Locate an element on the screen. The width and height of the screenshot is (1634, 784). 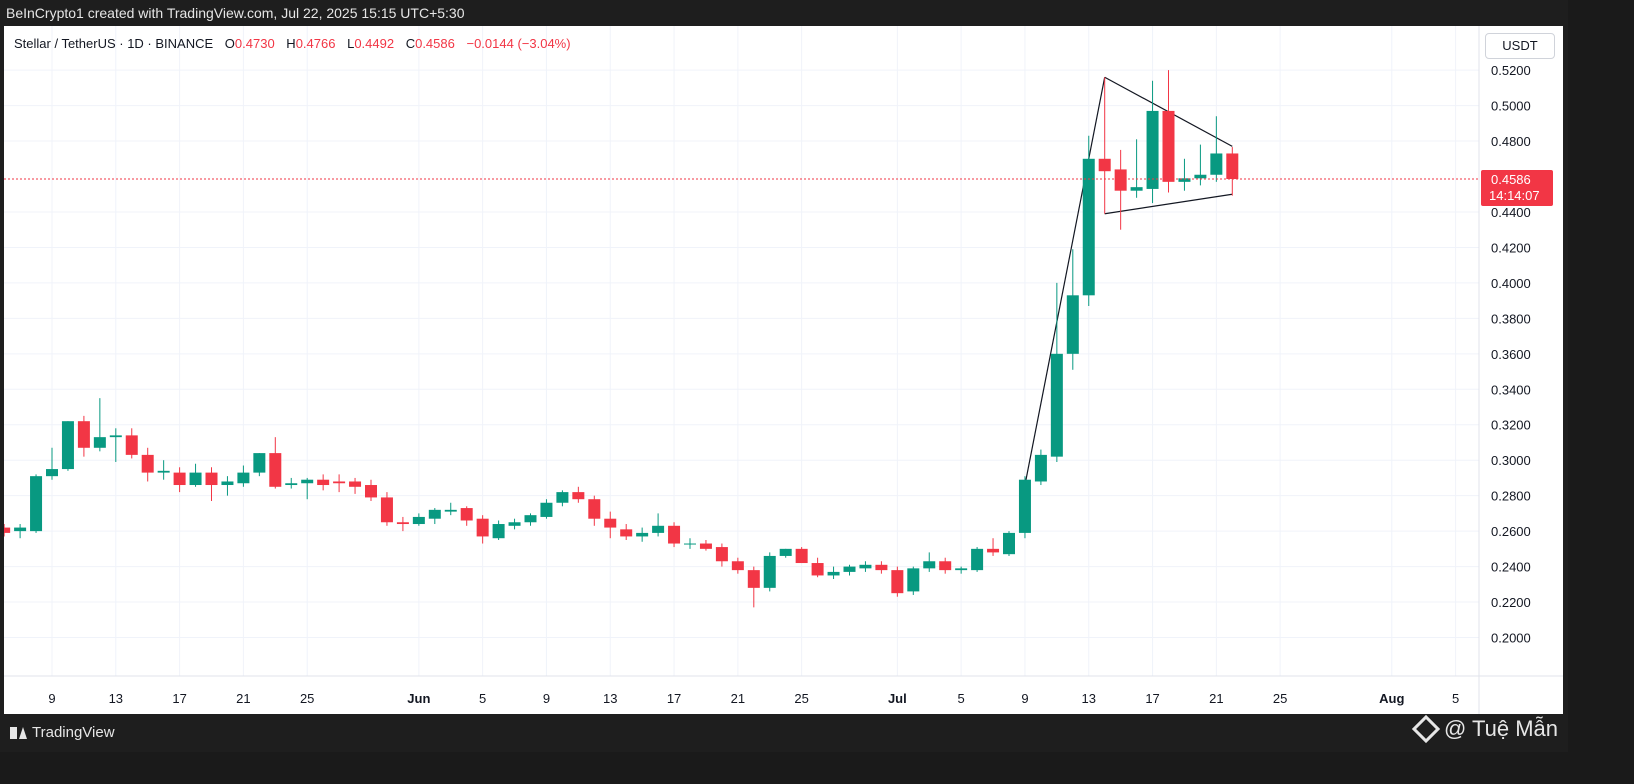
time-tick-label: Jun is located at coordinates (418, 698).